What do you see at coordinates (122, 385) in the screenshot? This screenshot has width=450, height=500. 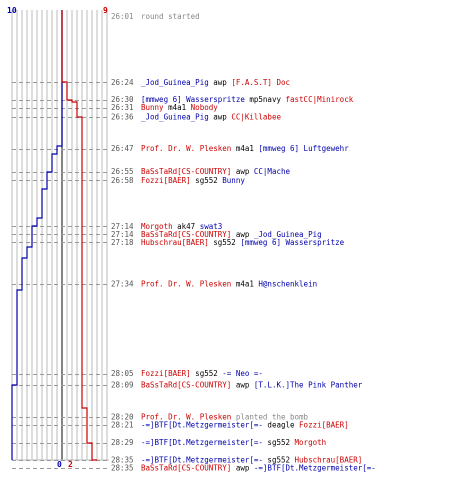 I see `event-time: 28:09` at bounding box center [122, 385].